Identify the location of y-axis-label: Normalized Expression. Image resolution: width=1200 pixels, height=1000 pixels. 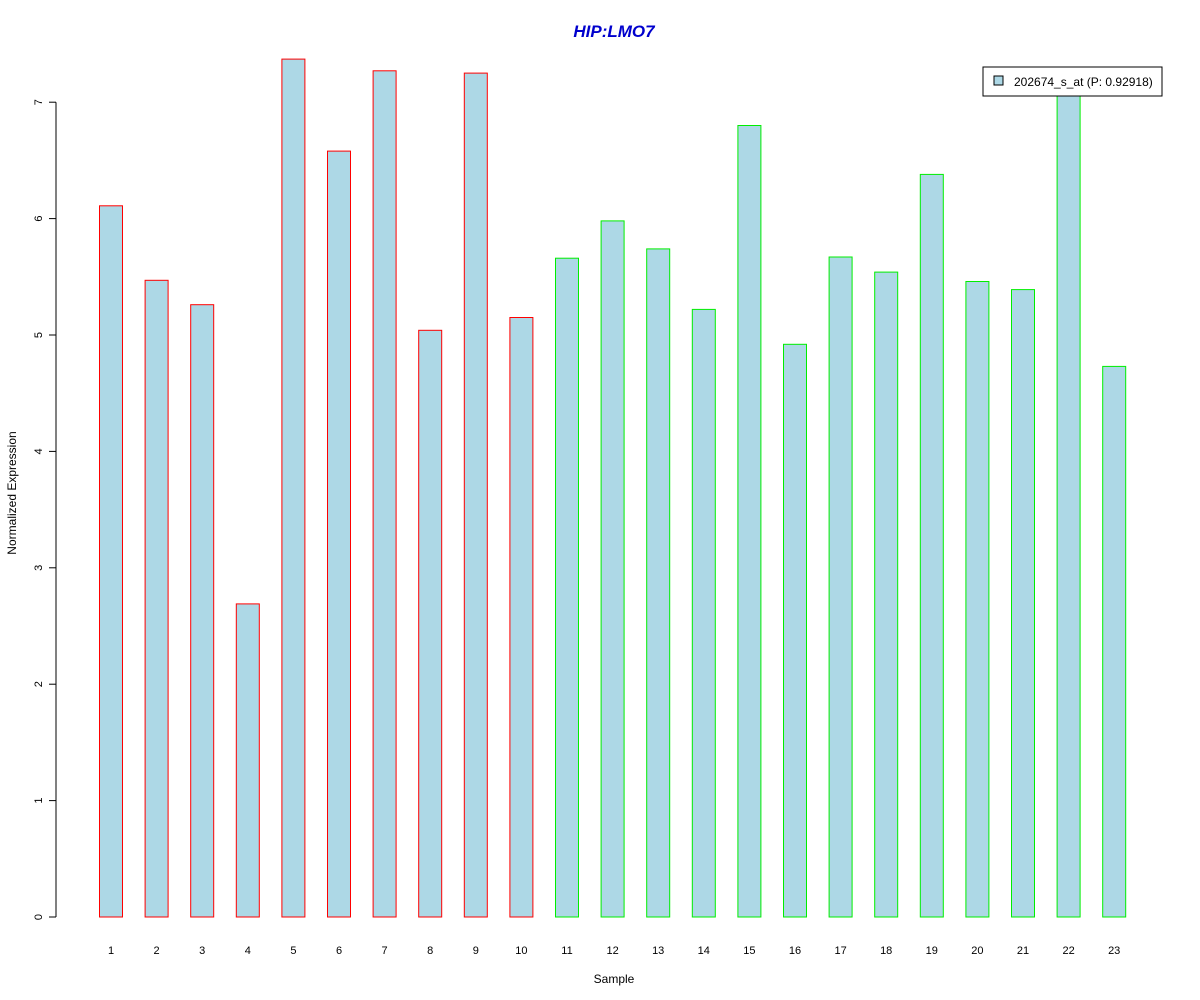
(12, 492).